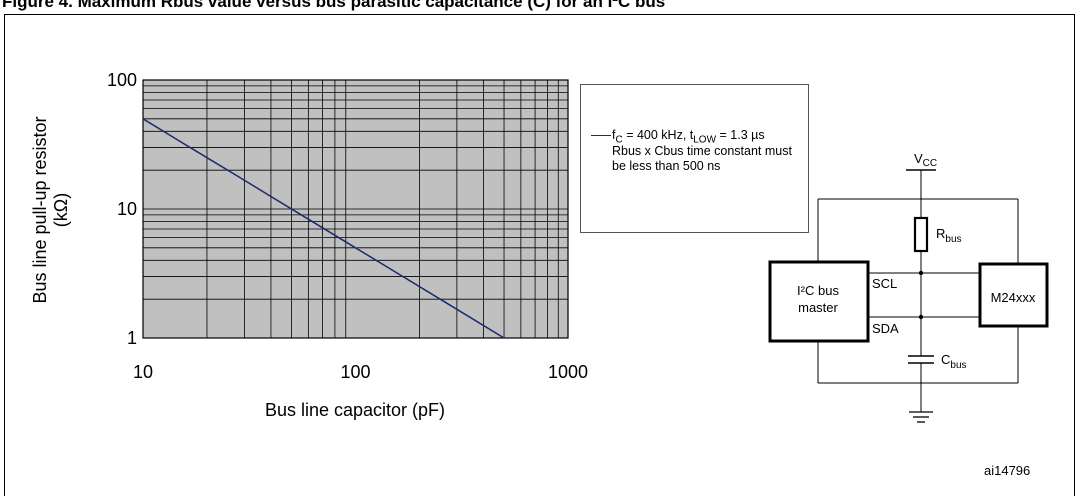 The width and height of the screenshot is (1080, 496). Describe the element at coordinates (921, 317) in the screenshot. I see `sda-junction` at that location.